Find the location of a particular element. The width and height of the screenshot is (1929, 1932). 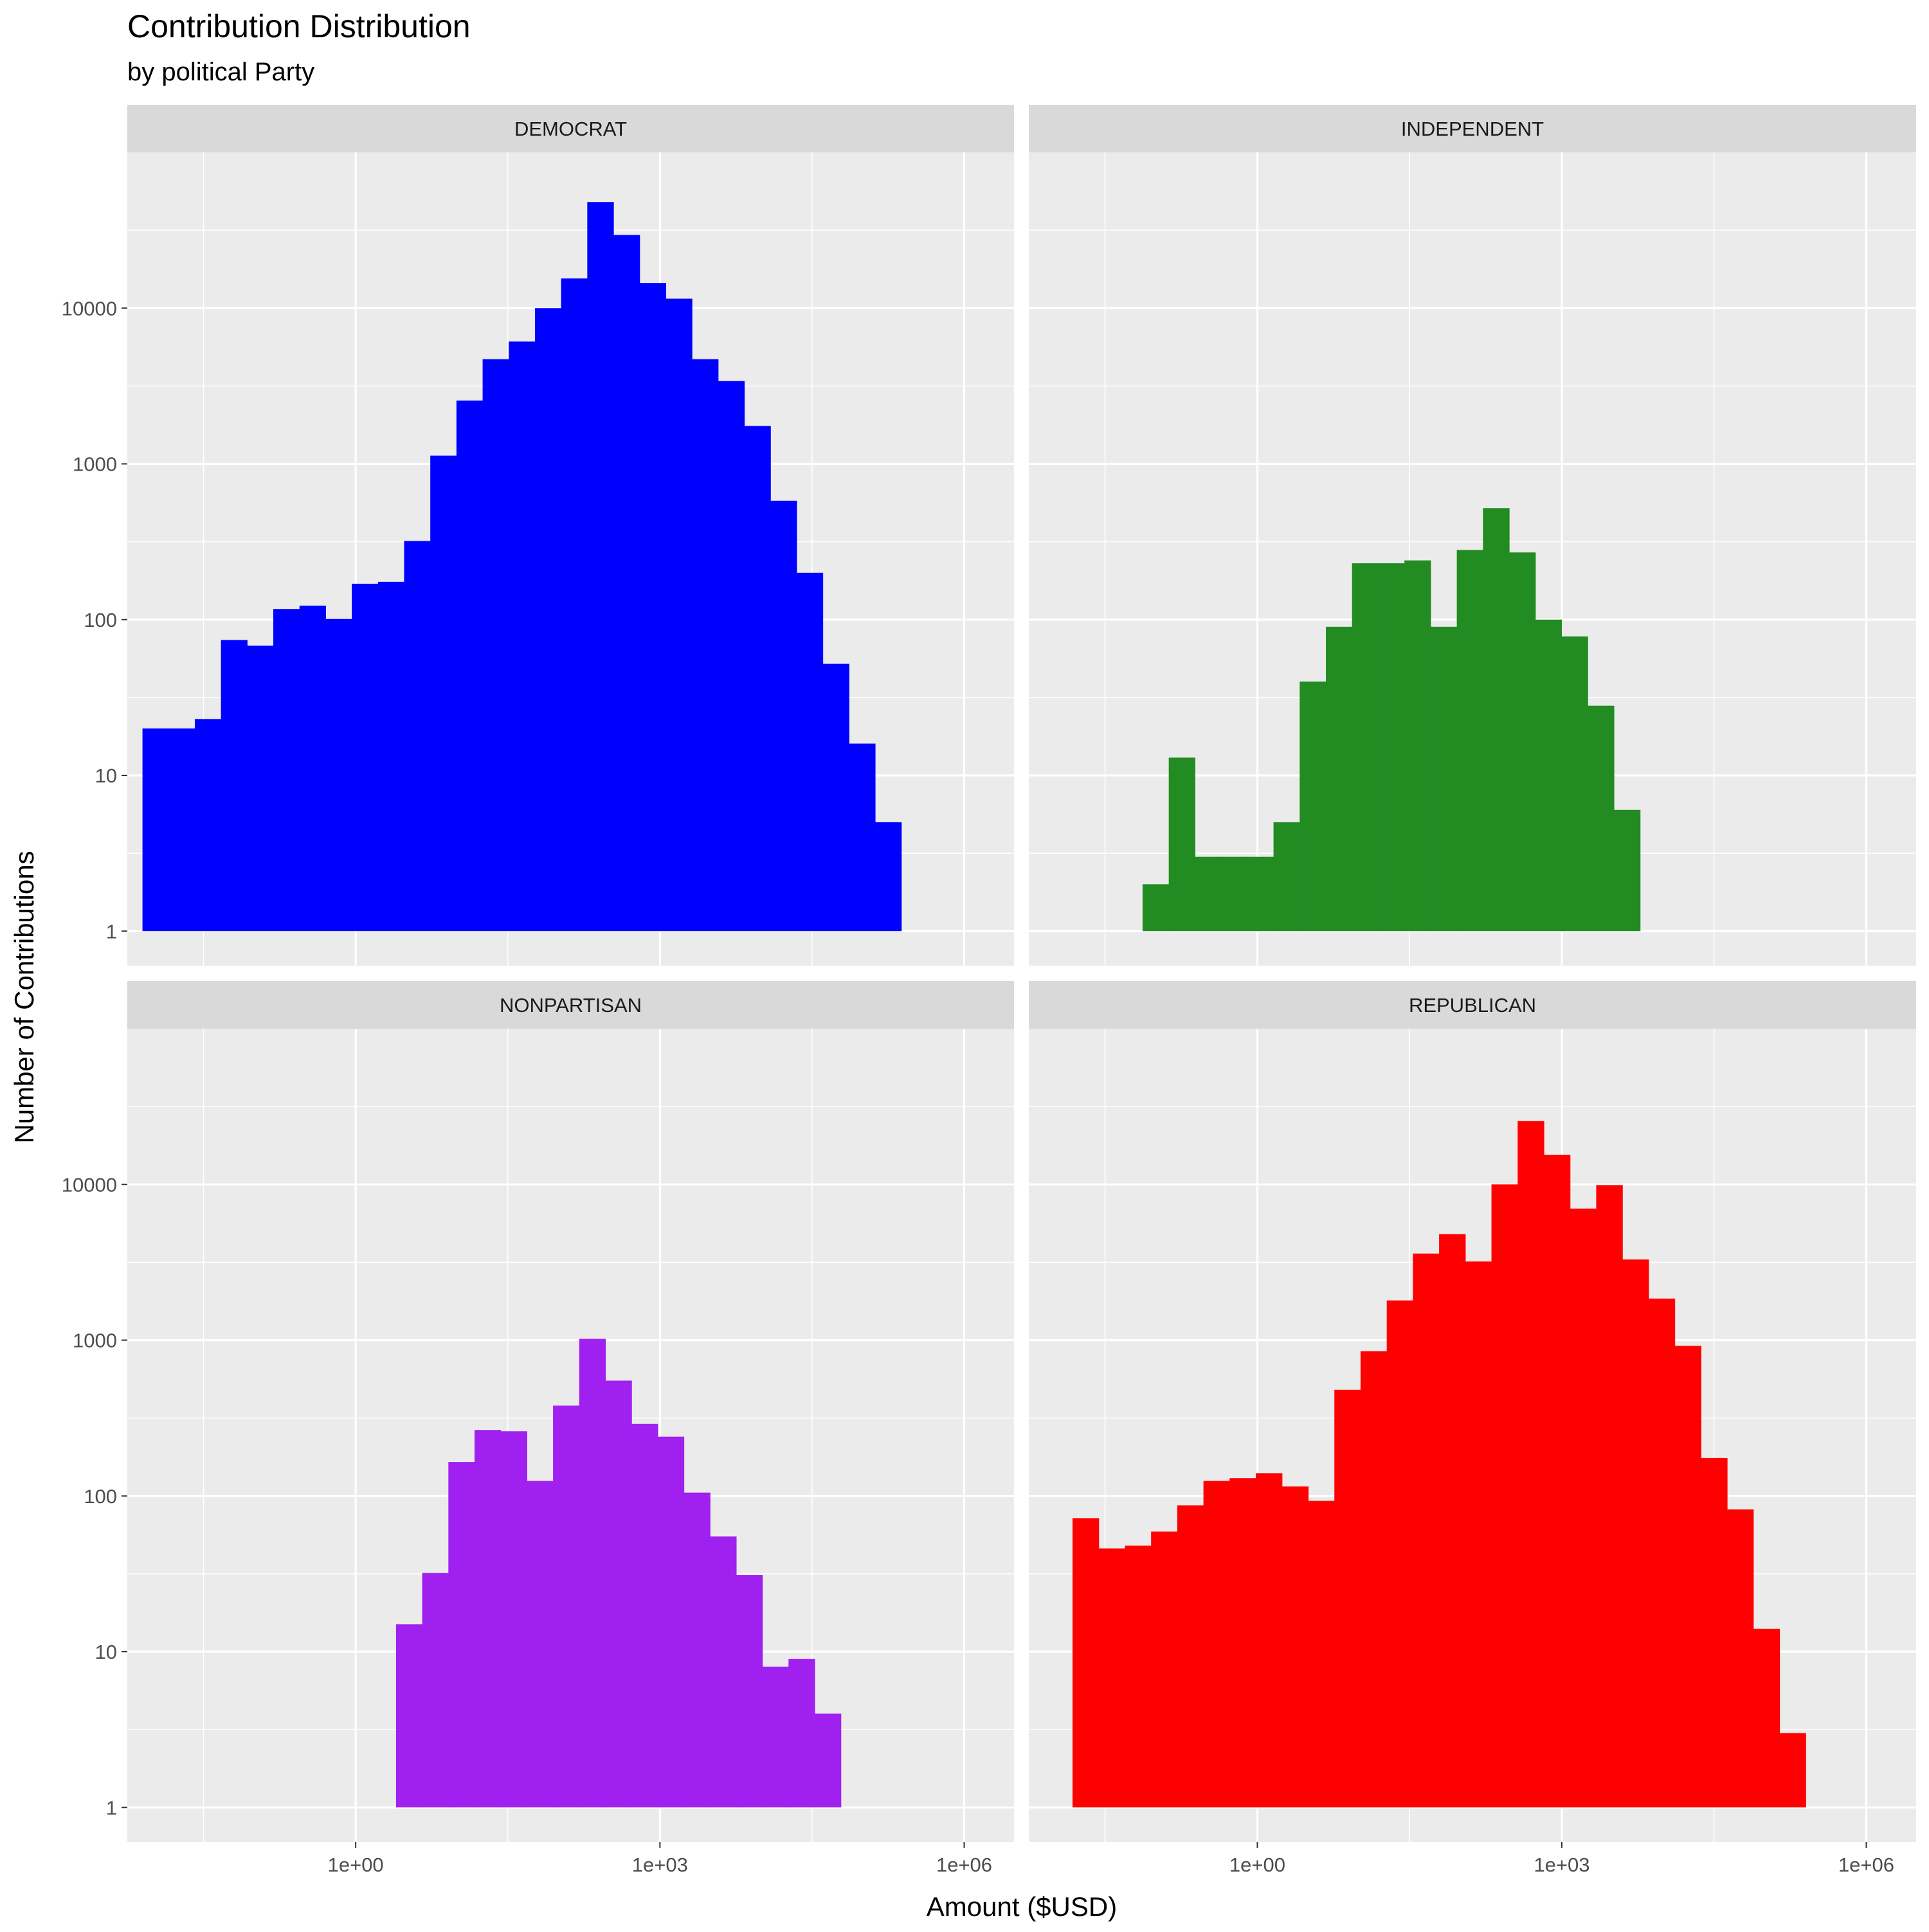

y-tick-label: 10000 is located at coordinates (89, 1184).